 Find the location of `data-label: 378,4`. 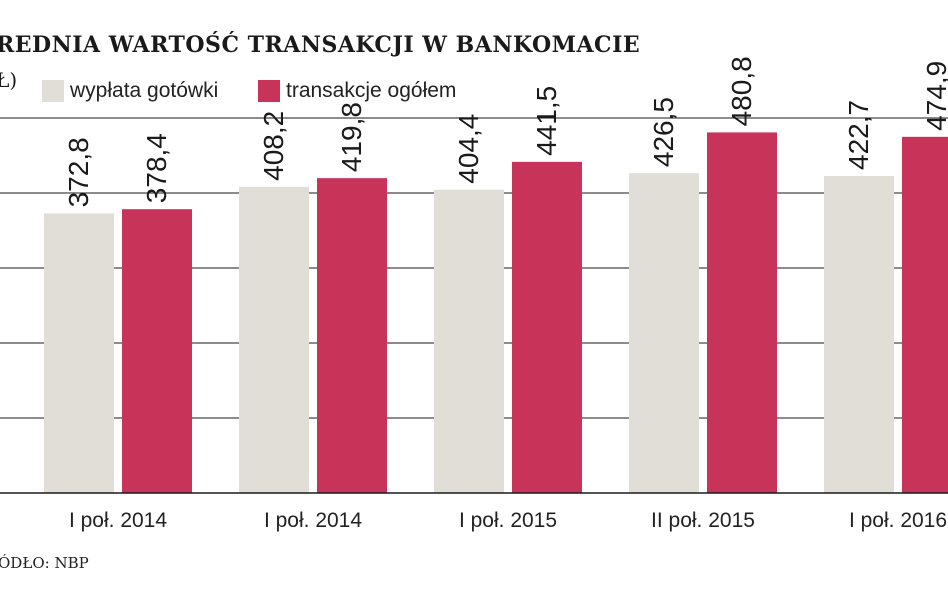

data-label: 378,4 is located at coordinates (156, 168).